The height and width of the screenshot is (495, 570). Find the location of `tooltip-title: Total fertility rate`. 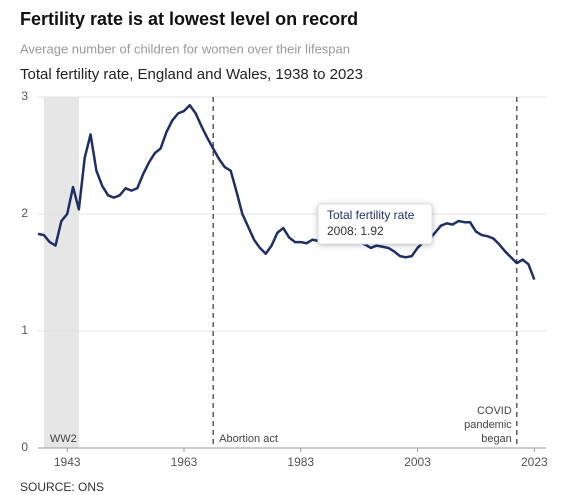

tooltip-title: Total fertility rate is located at coordinates (371, 215).